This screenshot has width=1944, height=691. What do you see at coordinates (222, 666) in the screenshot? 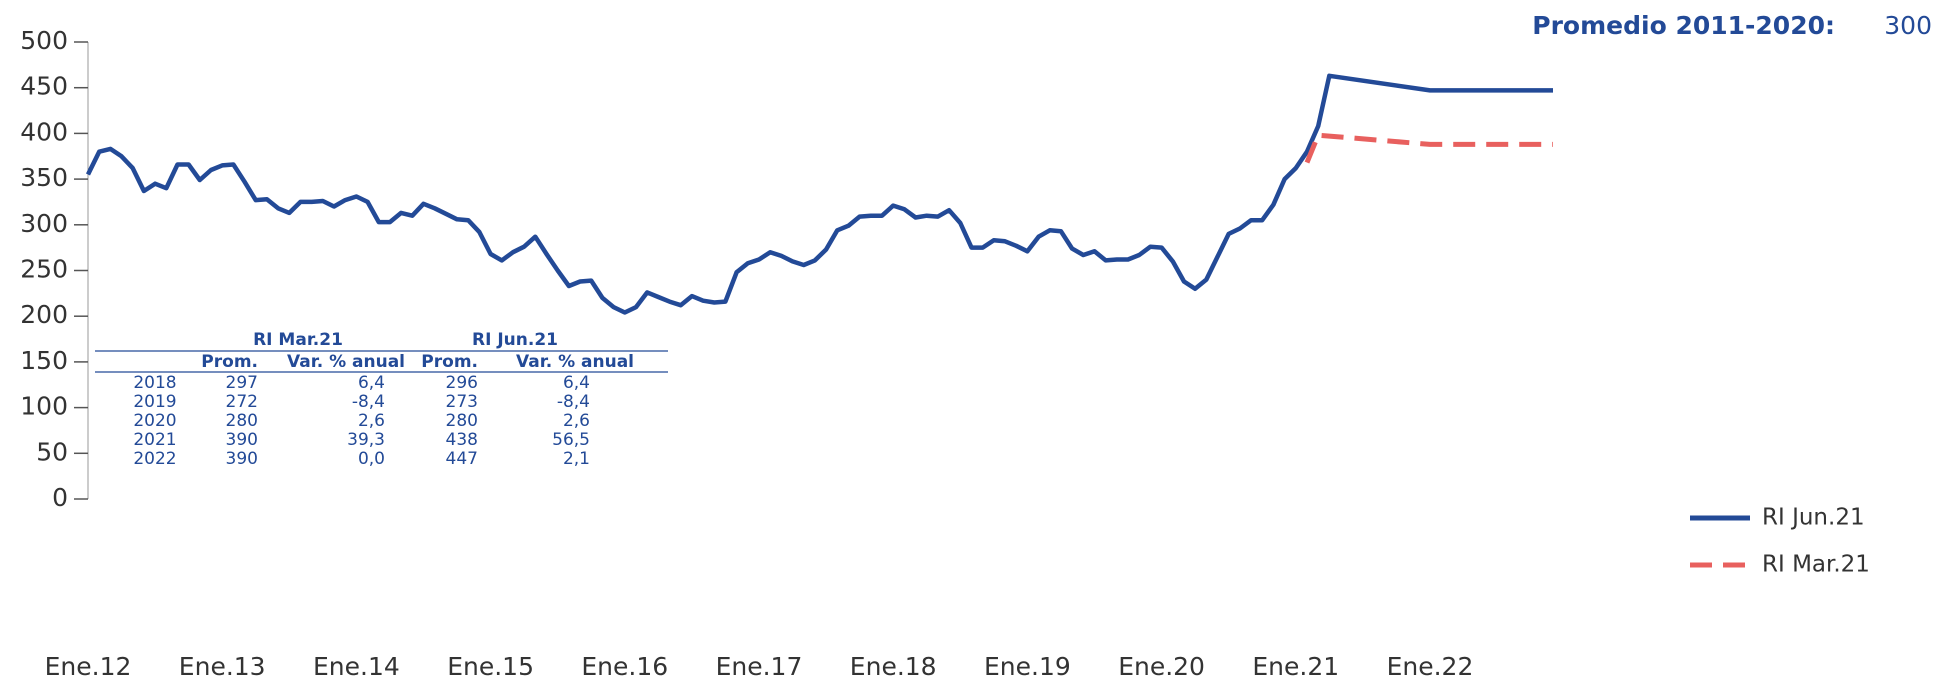
I see `x-tick-label: Ene.13` at bounding box center [222, 666].